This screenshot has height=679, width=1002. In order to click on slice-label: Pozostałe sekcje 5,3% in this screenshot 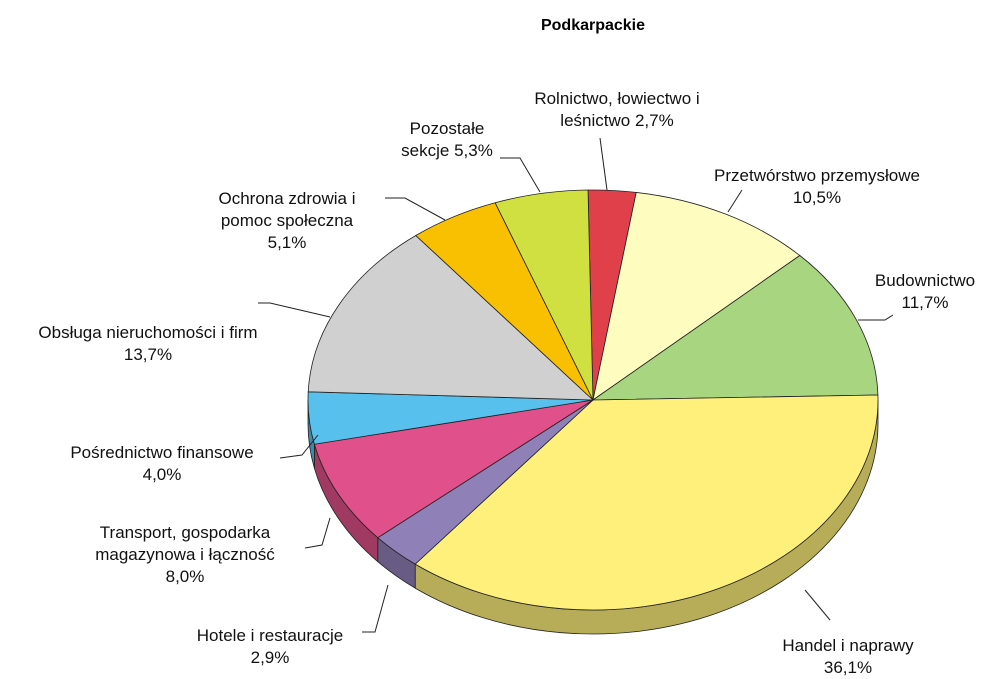, I will do `click(447, 140)`.